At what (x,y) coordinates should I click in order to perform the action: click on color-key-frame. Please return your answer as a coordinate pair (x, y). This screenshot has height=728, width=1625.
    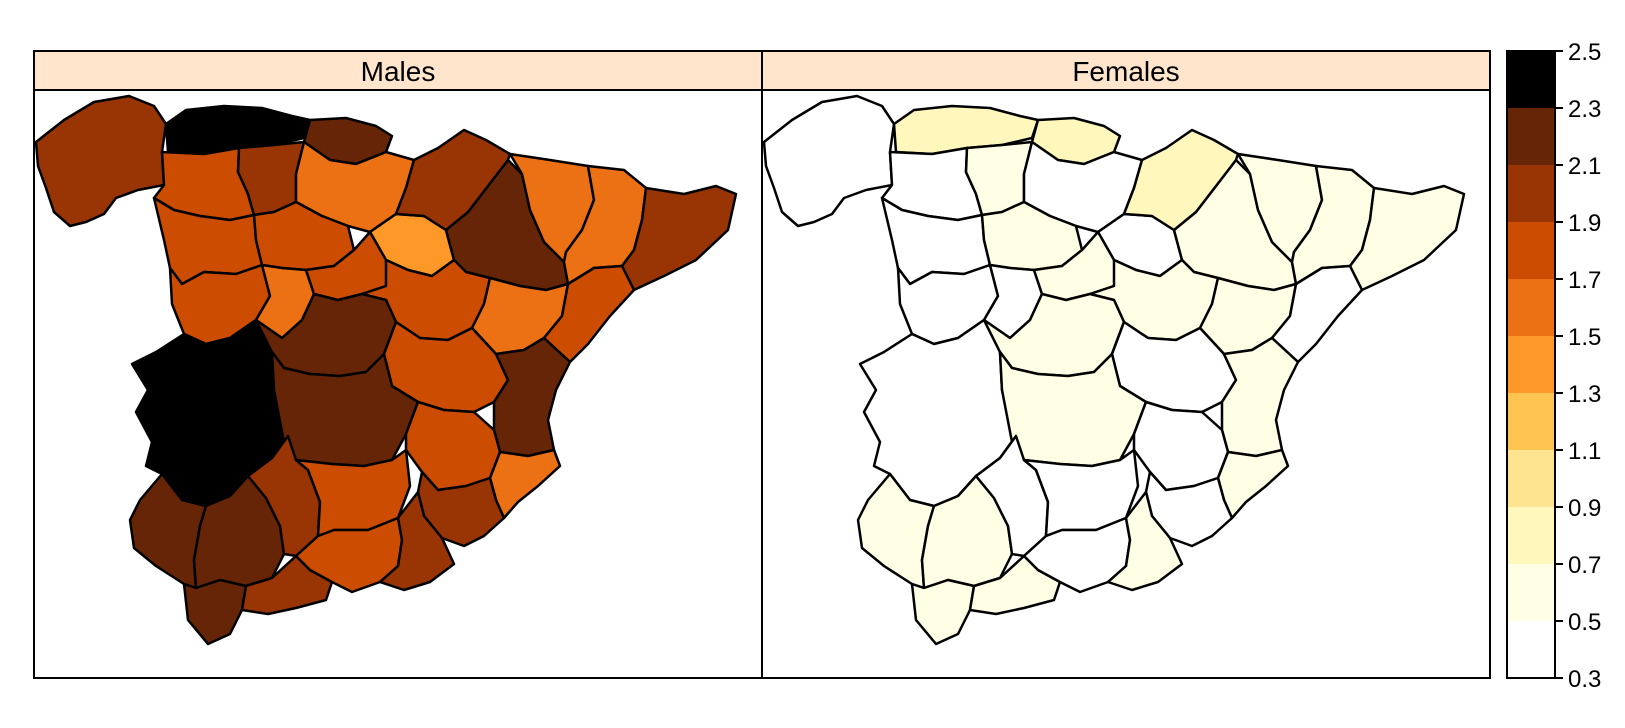
    Looking at the image, I should click on (1531, 364).